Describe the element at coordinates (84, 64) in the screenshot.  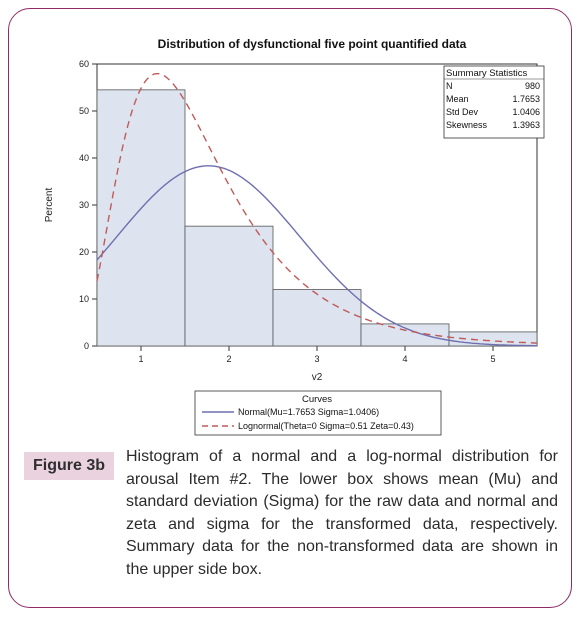
I see `y-tick-label: 60` at that location.